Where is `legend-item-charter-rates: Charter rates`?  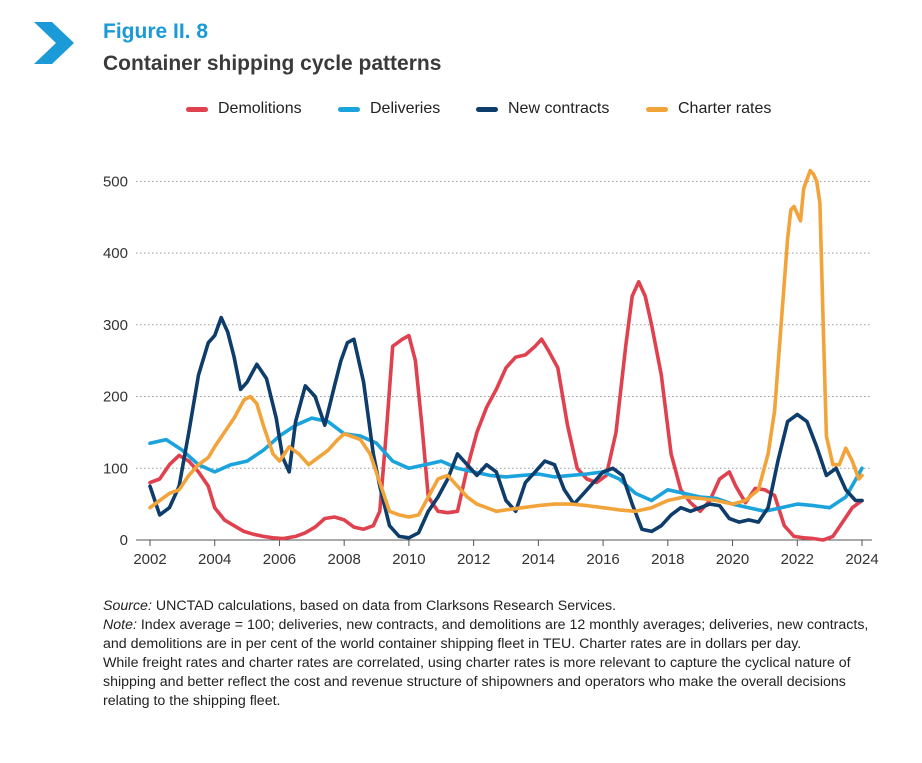 legend-item-charter-rates: Charter rates is located at coordinates (708, 109).